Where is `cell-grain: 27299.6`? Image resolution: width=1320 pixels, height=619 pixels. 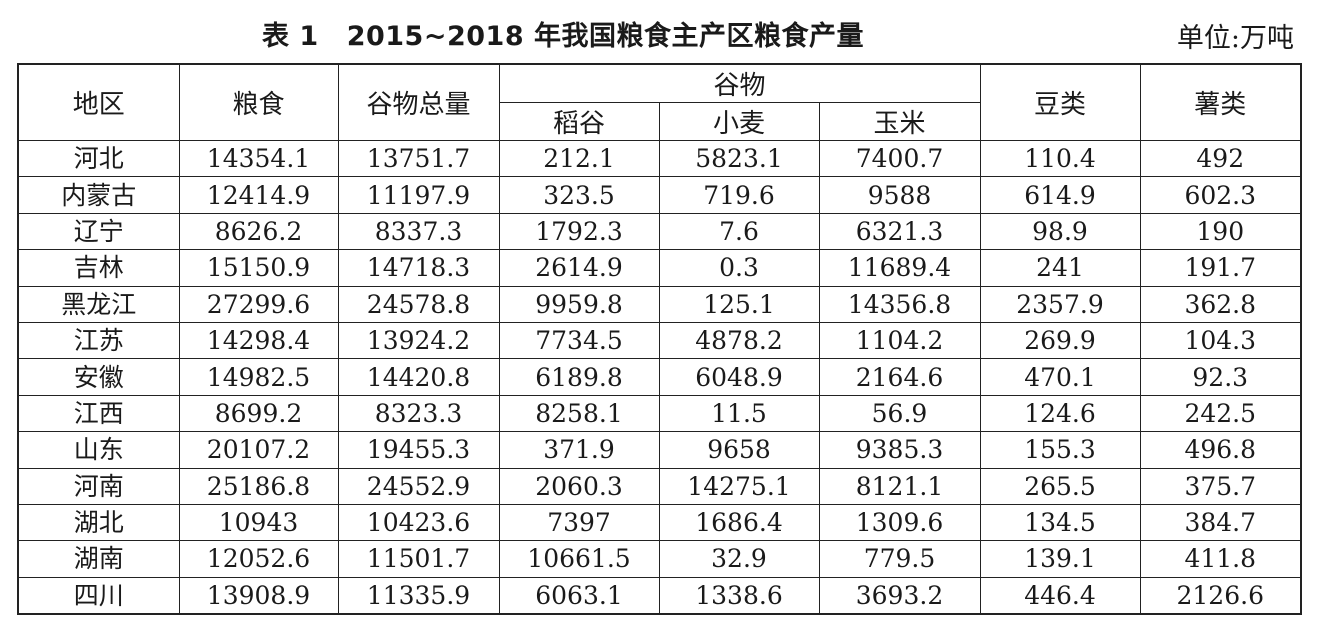
cell-grain: 27299.6 is located at coordinates (258, 304).